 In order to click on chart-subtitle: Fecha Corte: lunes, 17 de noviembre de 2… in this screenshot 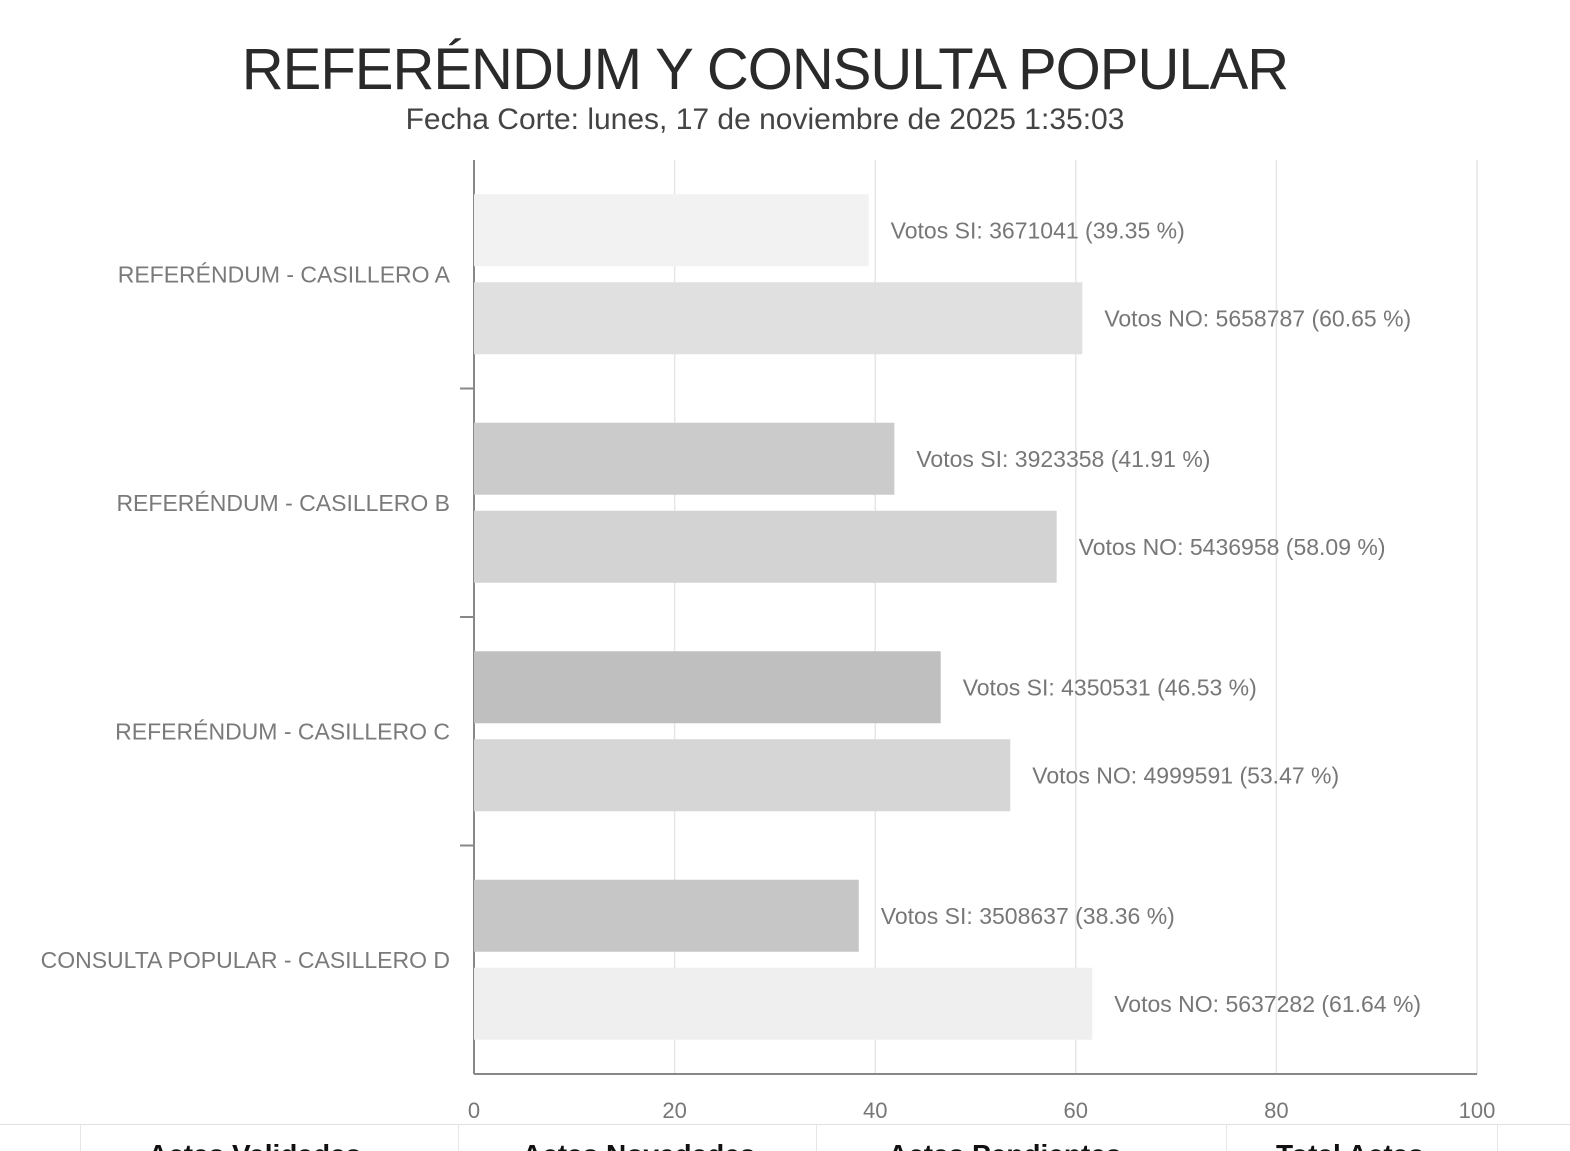, I will do `click(765, 119)`.